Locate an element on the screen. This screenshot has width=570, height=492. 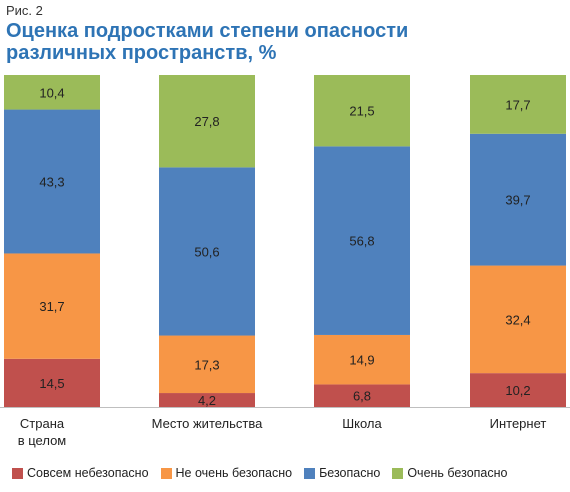
data-label: 50,6 is located at coordinates (206, 251).